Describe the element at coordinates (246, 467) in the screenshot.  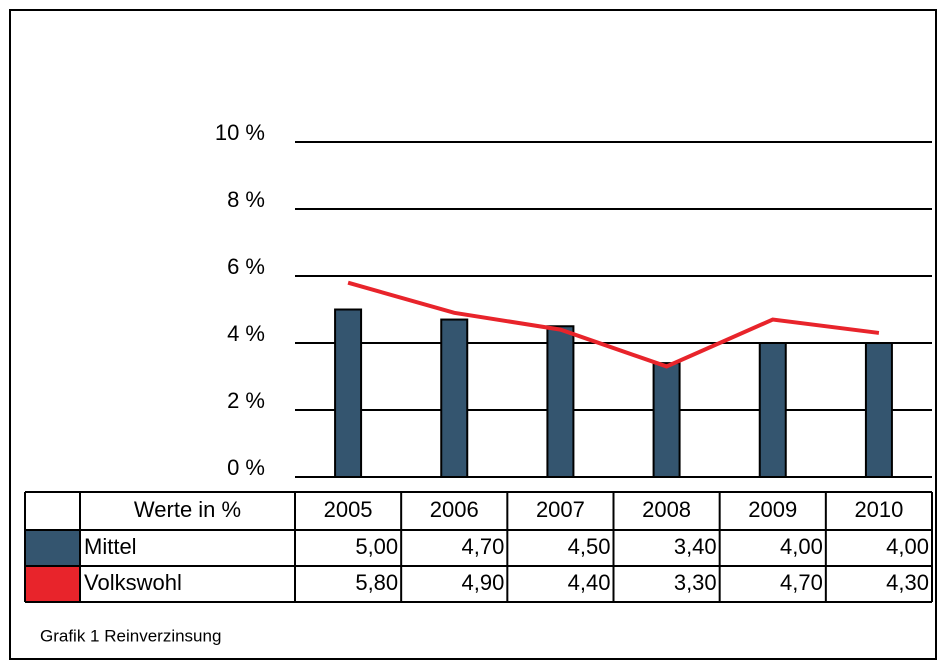
I see `y-tick-label: 0 %` at that location.